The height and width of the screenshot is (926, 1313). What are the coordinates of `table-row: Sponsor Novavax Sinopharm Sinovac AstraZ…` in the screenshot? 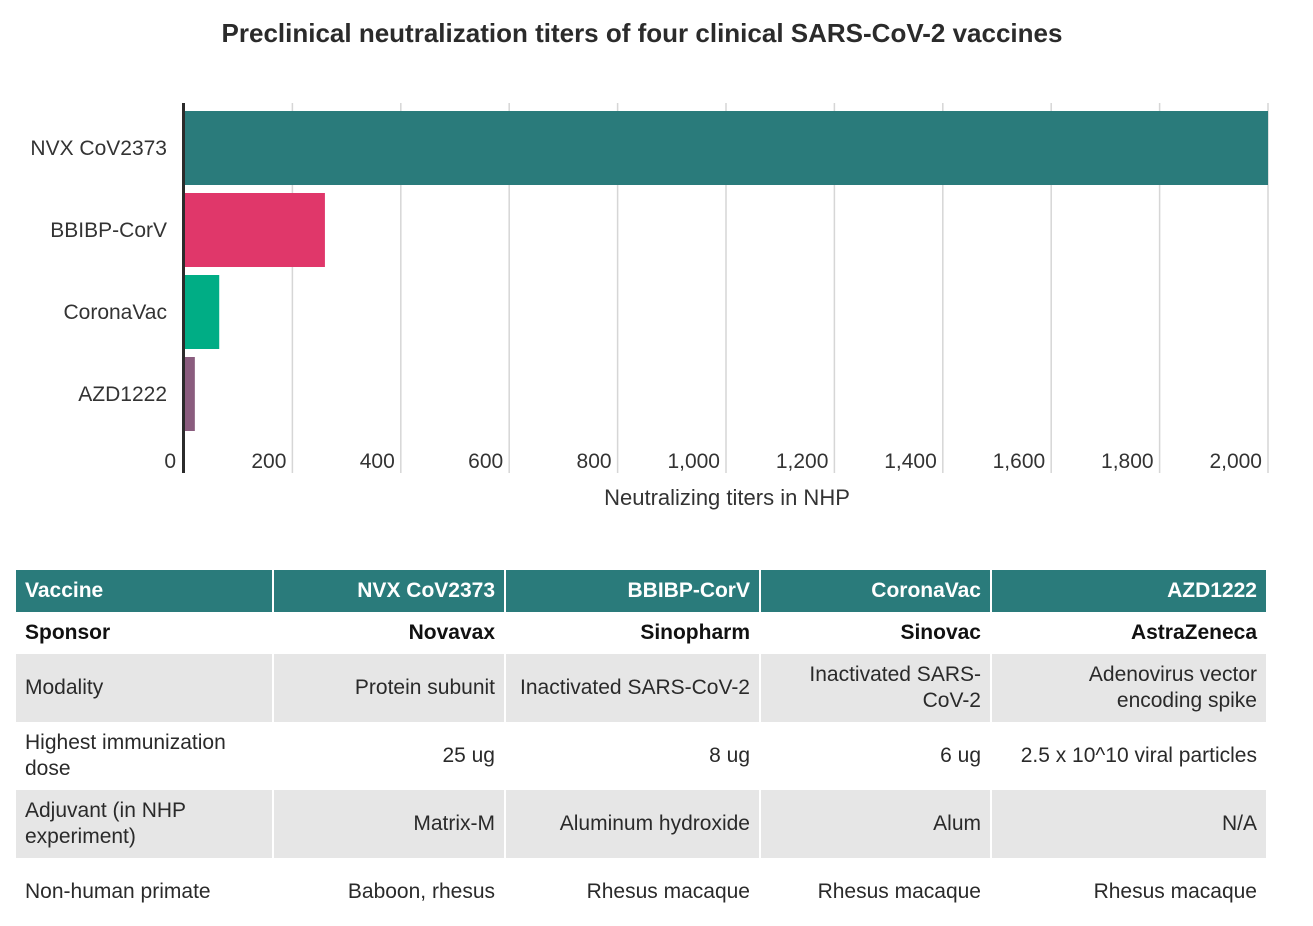 It's located at (641, 633).